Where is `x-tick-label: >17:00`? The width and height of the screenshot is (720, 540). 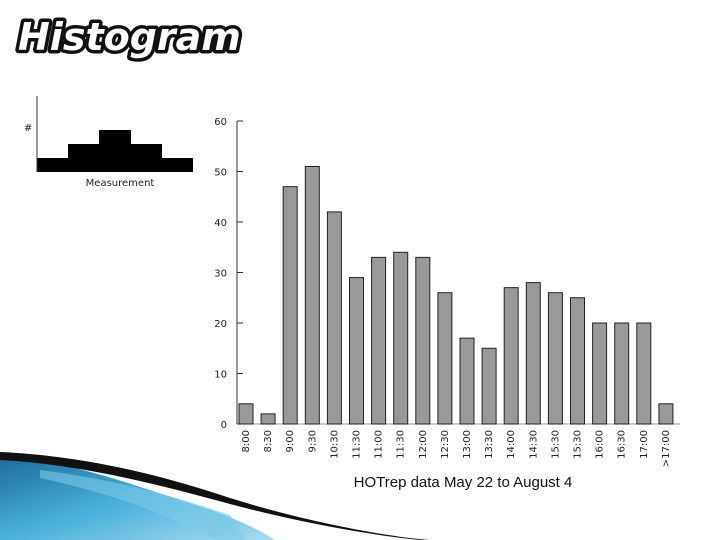
x-tick-label: >17:00 is located at coordinates (666, 448).